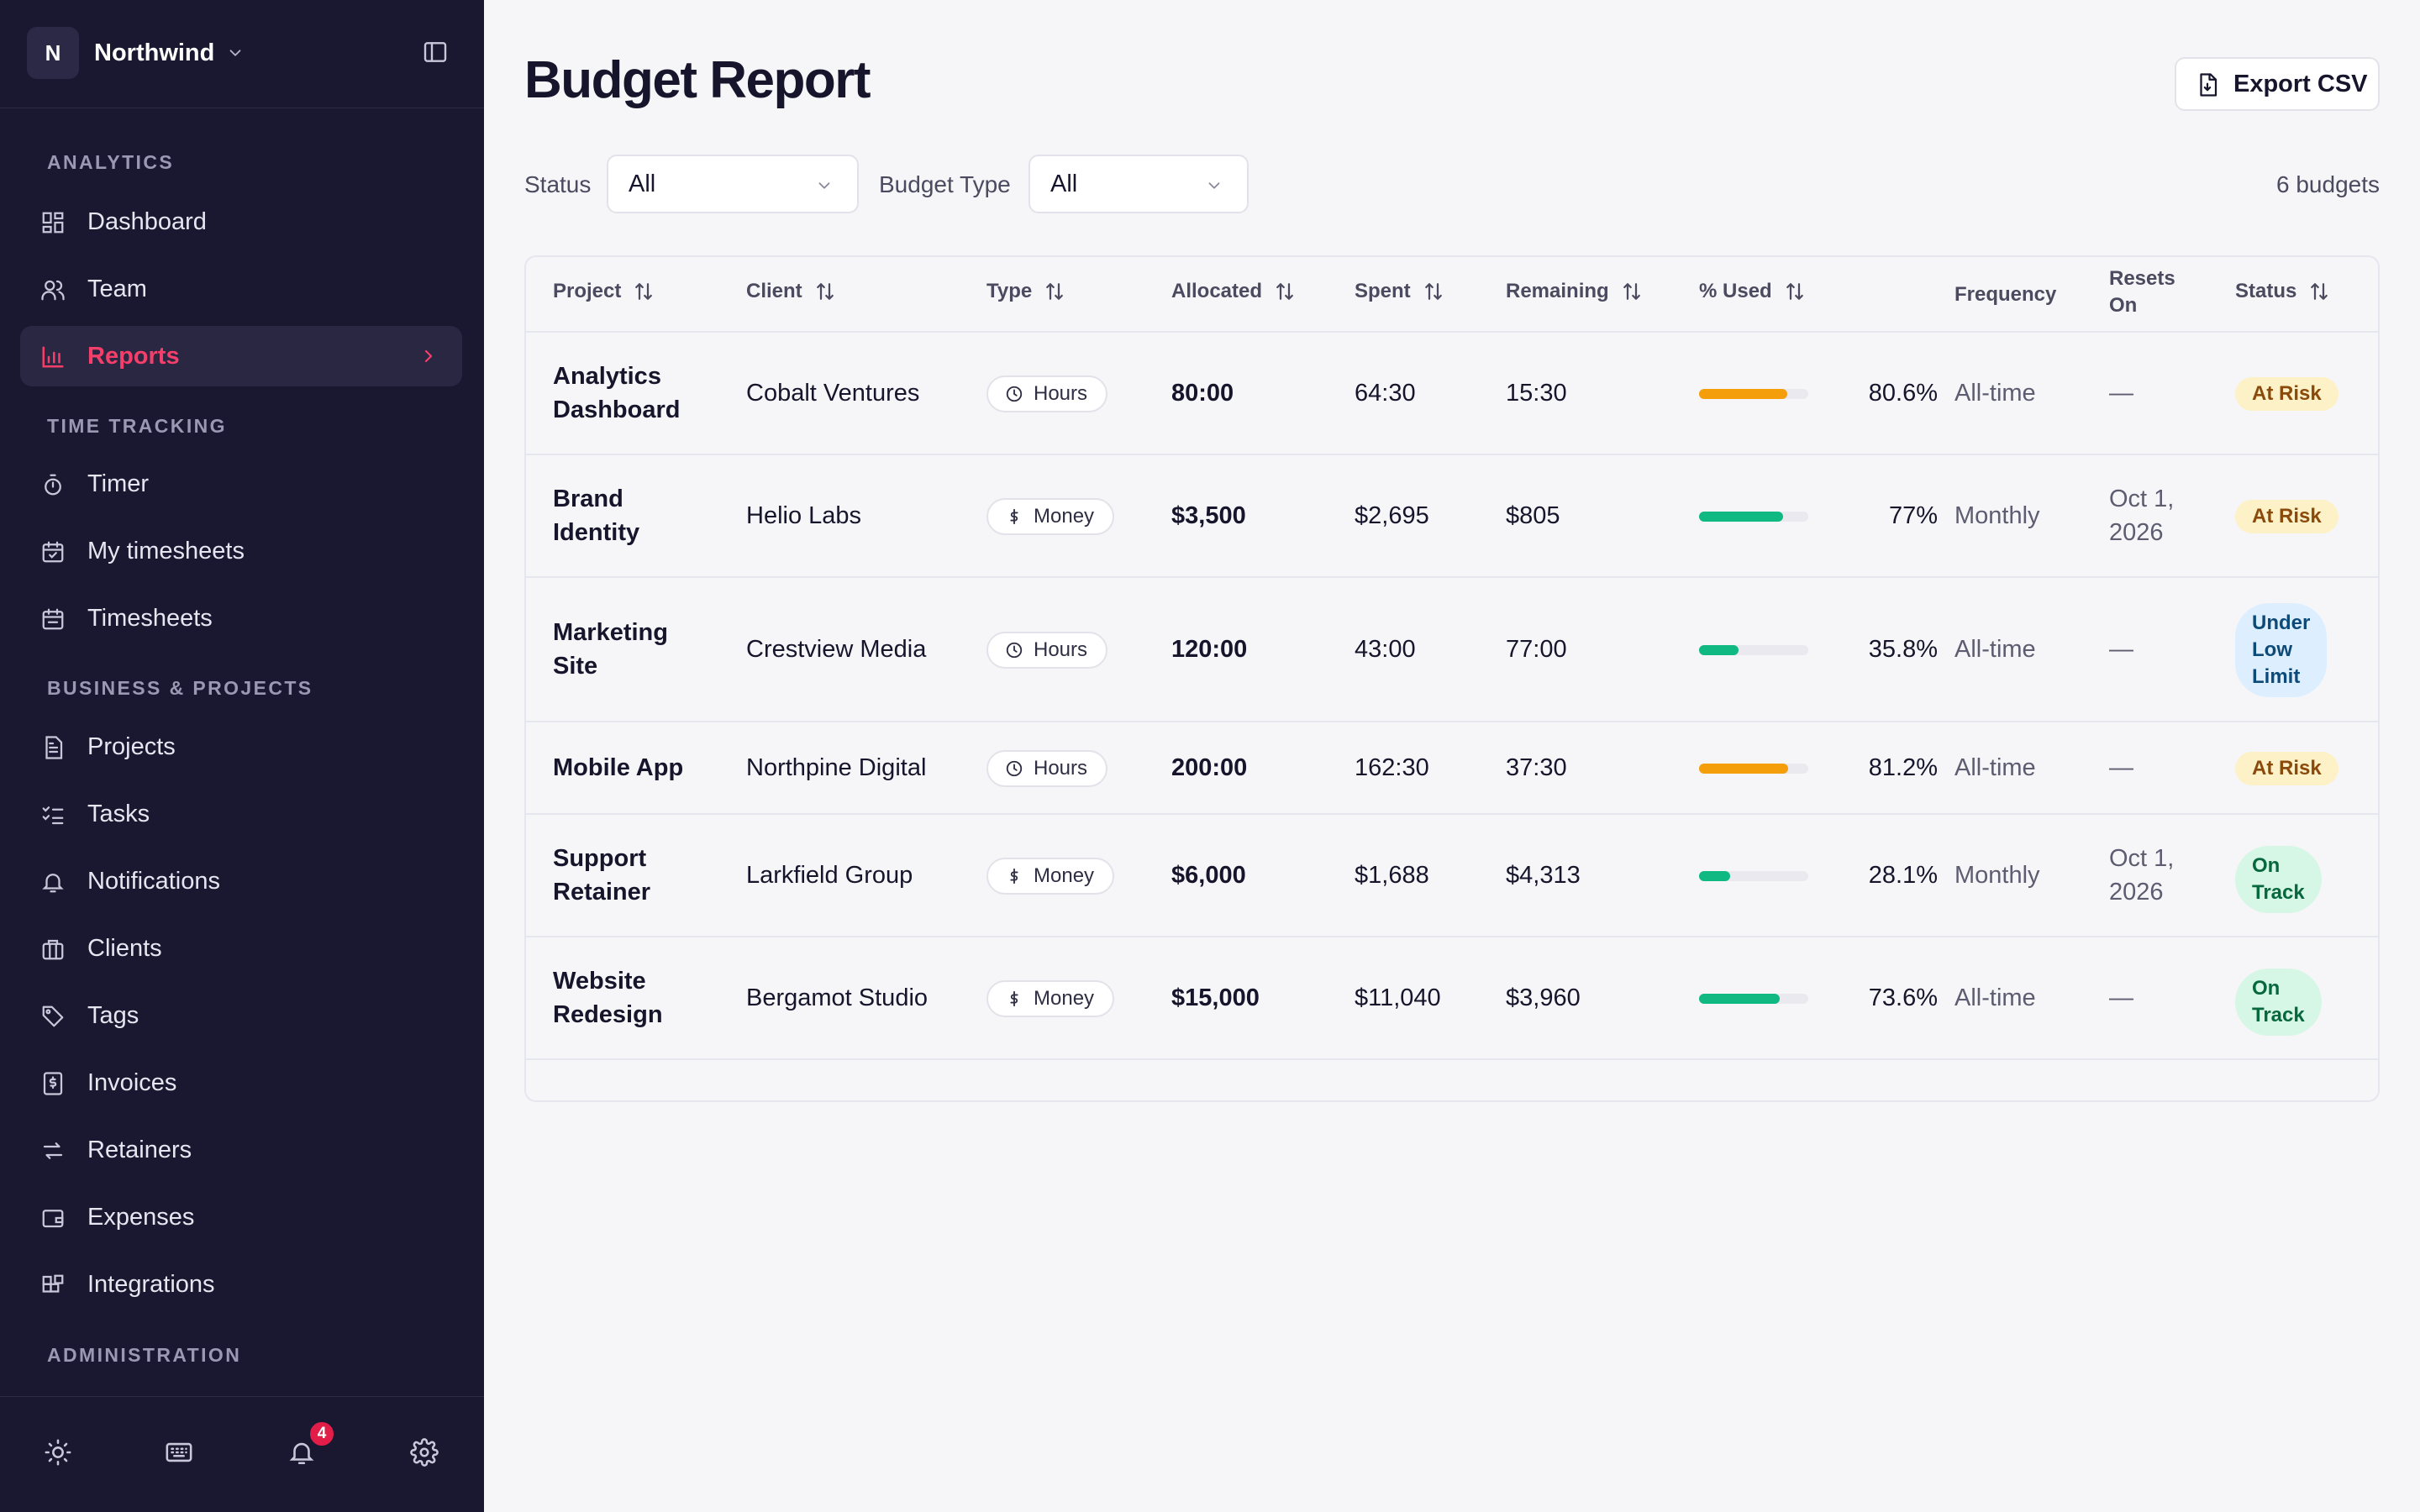  What do you see at coordinates (1753, 291) in the screenshot?
I see `column-header-percent-used: % Used` at bounding box center [1753, 291].